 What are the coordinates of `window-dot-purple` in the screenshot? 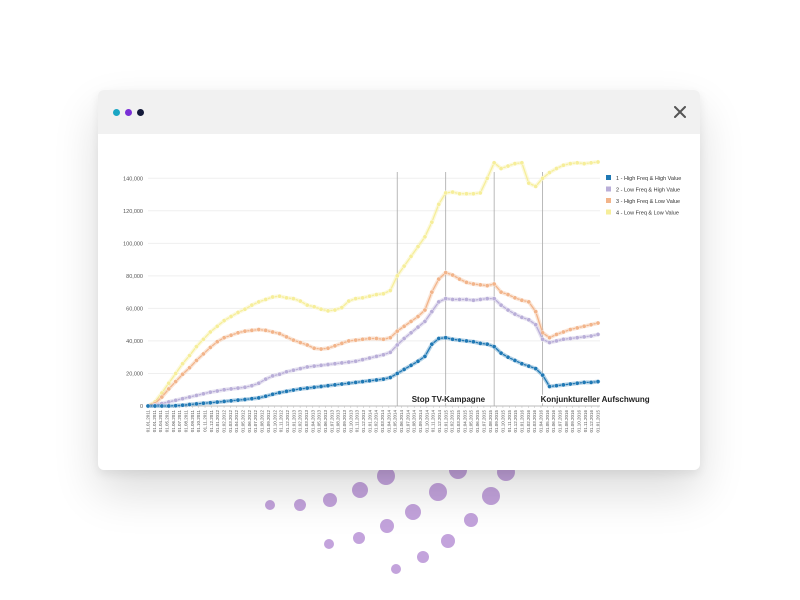 It's located at (128, 112).